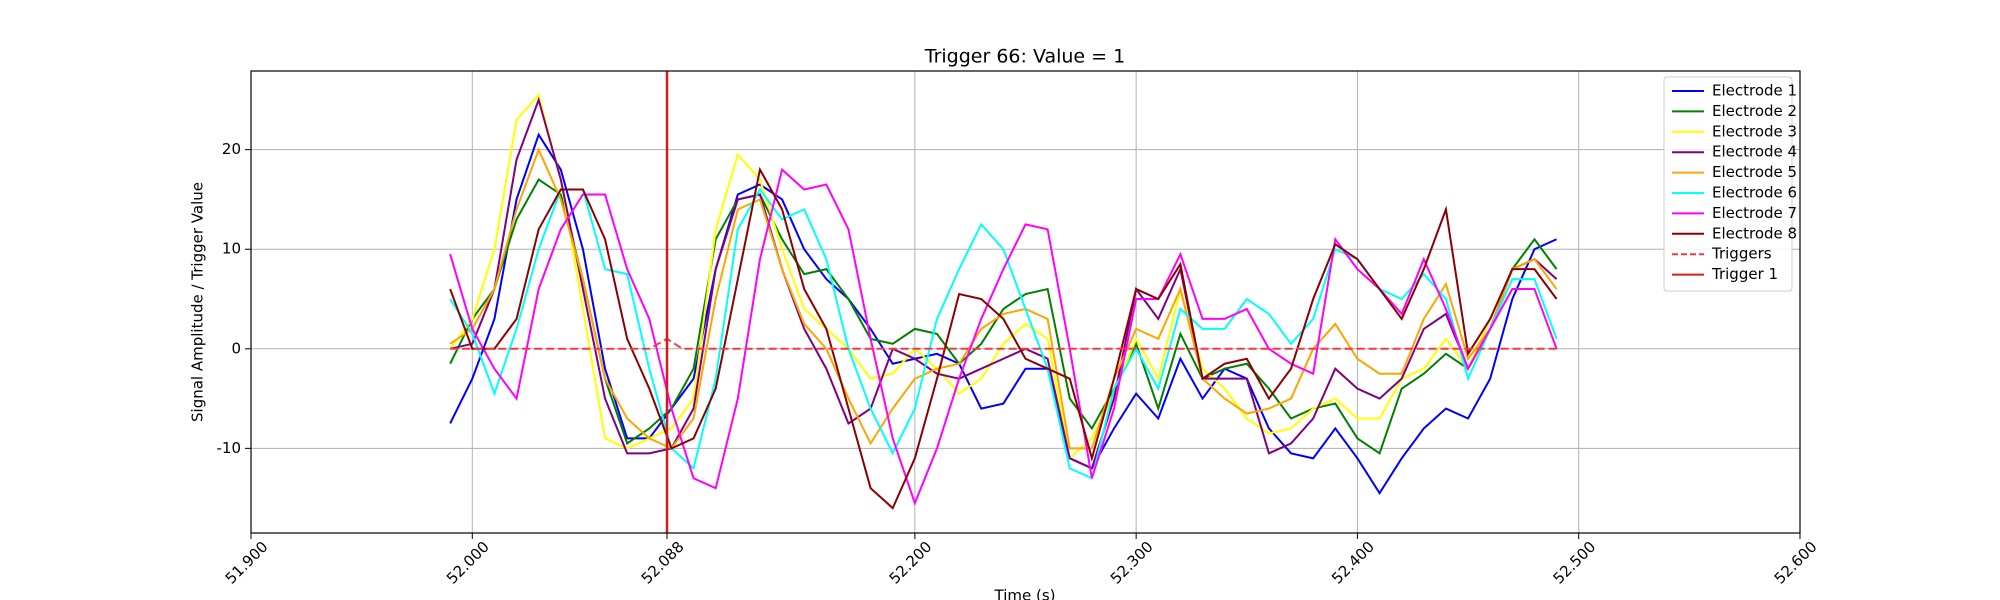 This screenshot has width=2000, height=600. I want to click on legend-label: Electrode 7, so click(1754, 213).